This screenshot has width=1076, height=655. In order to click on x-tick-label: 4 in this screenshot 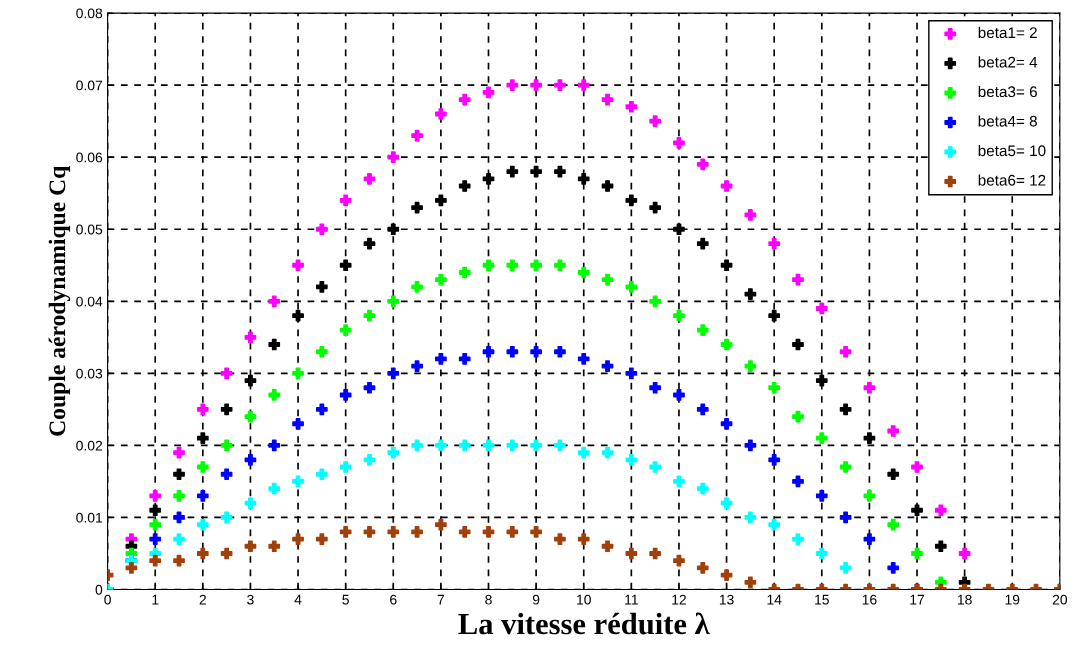, I will do `click(298, 599)`.